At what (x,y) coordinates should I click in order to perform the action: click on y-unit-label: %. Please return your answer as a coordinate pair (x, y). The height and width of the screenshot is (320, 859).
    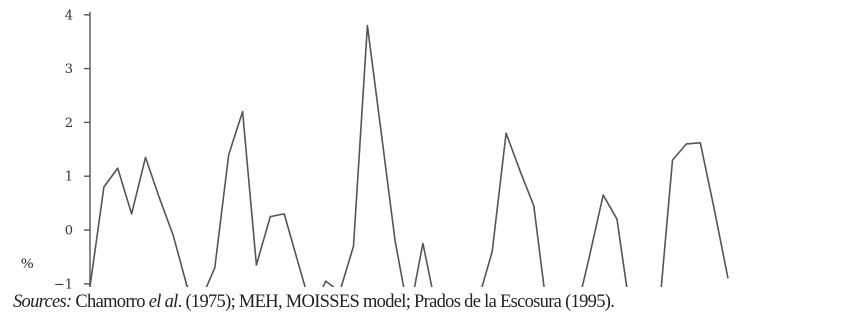
    Looking at the image, I should click on (27, 264).